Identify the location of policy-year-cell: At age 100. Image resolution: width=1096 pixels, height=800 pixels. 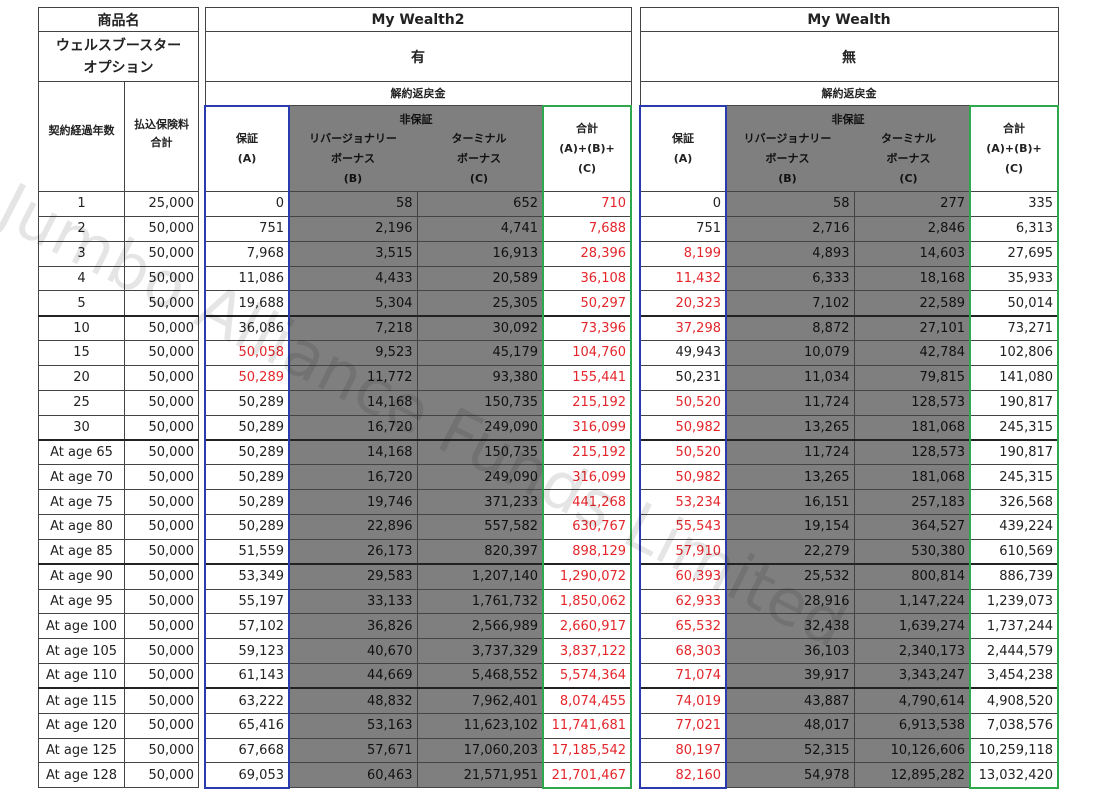
(81, 626).